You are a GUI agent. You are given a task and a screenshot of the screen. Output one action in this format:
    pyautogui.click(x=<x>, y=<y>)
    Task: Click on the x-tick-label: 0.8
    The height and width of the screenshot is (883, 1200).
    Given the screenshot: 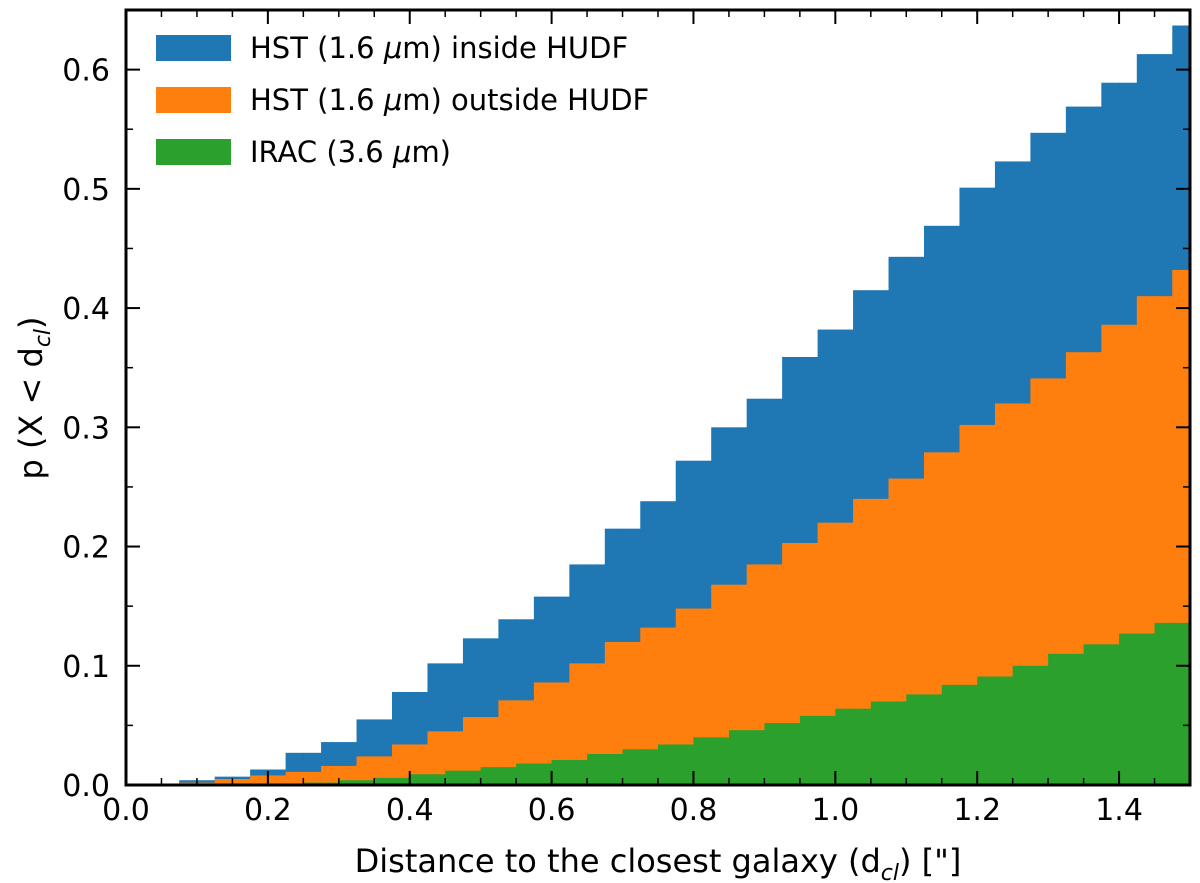 What is the action you would take?
    pyautogui.click(x=694, y=810)
    